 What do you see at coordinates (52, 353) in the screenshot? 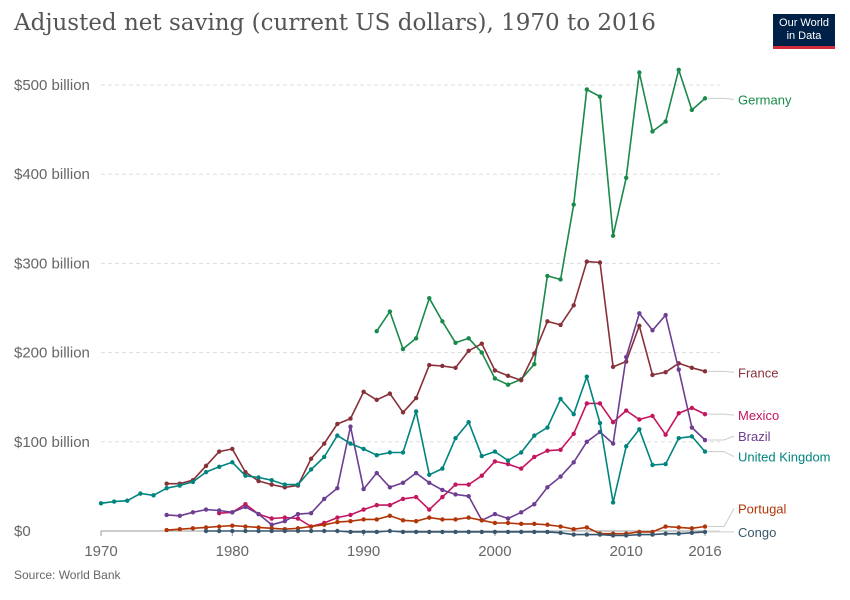
I see `y-tick-label: $200 billion` at bounding box center [52, 353].